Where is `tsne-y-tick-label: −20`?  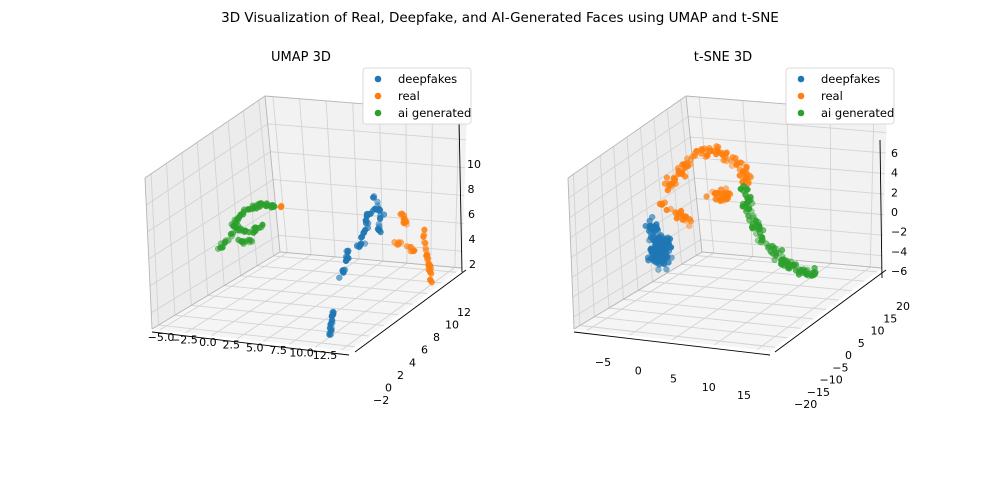
tsne-y-tick-label: −20 is located at coordinates (805, 404).